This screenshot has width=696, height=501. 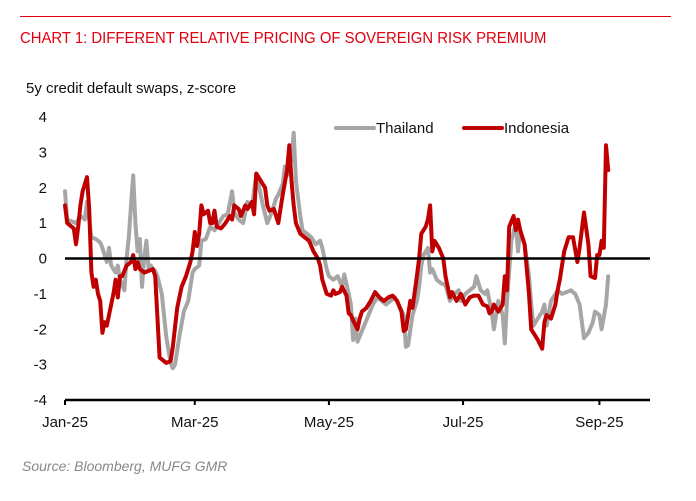 What do you see at coordinates (40, 329) in the screenshot?
I see `y-tick-label: -2` at bounding box center [40, 329].